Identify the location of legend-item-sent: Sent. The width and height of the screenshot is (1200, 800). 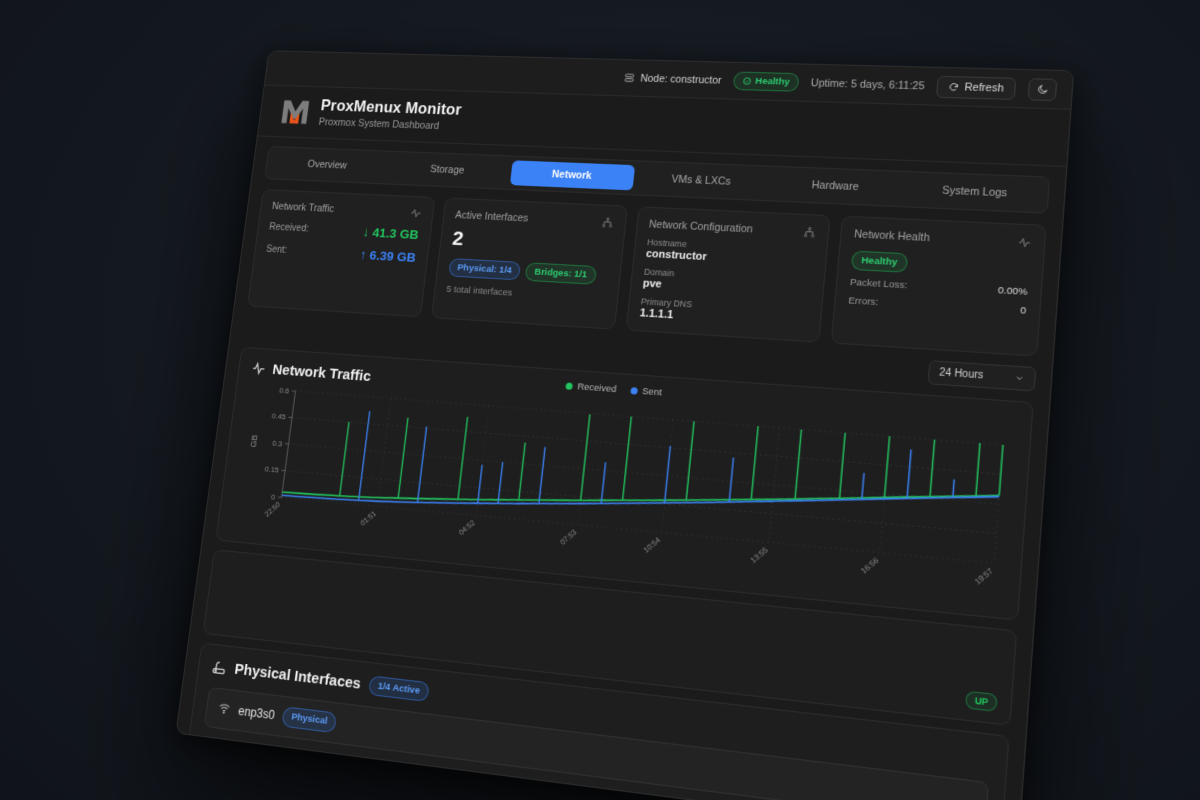
(645, 391).